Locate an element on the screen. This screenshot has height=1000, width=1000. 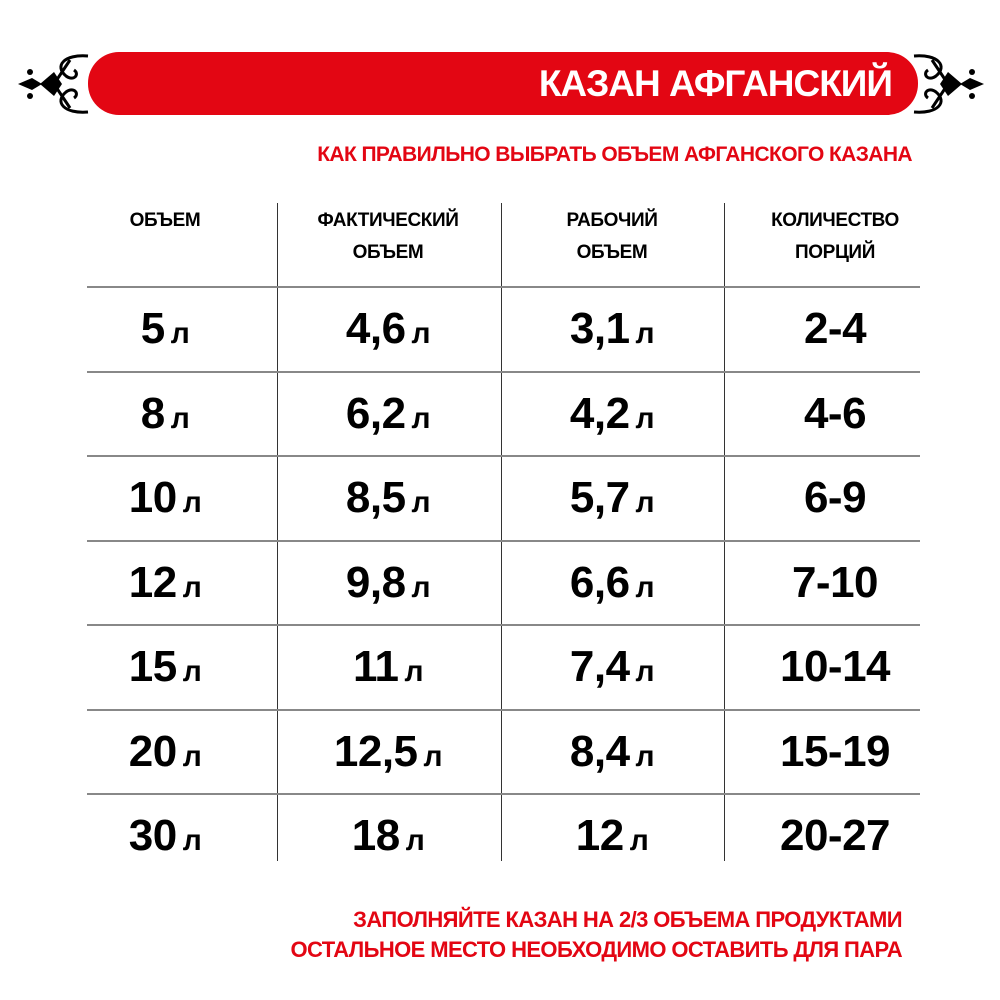
cell-value: 4-6 is located at coordinates (835, 413).